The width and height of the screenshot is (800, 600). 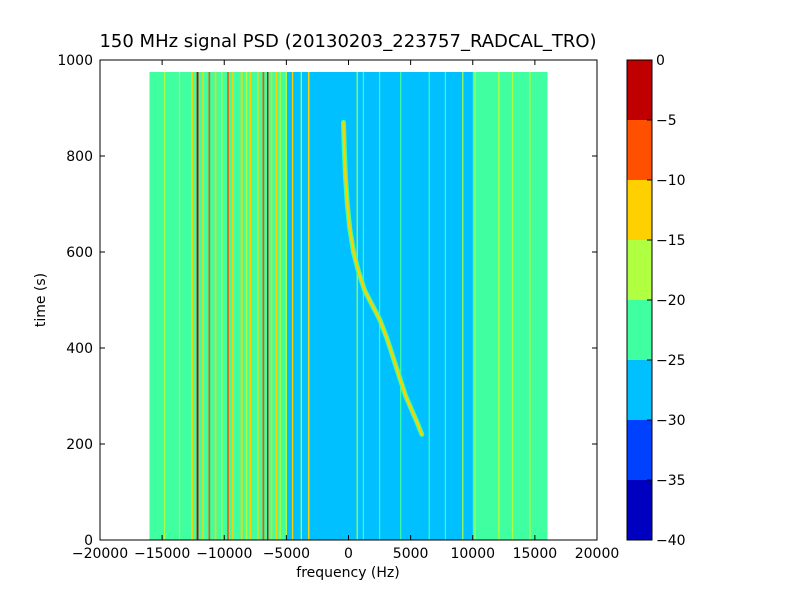 What do you see at coordinates (79, 445) in the screenshot?
I see `y-tick-label-1: 200` at bounding box center [79, 445].